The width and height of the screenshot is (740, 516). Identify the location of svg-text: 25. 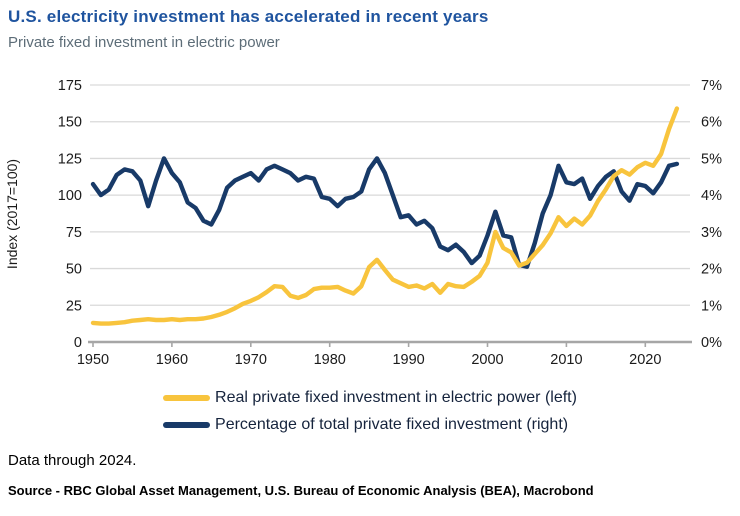
(74, 306).